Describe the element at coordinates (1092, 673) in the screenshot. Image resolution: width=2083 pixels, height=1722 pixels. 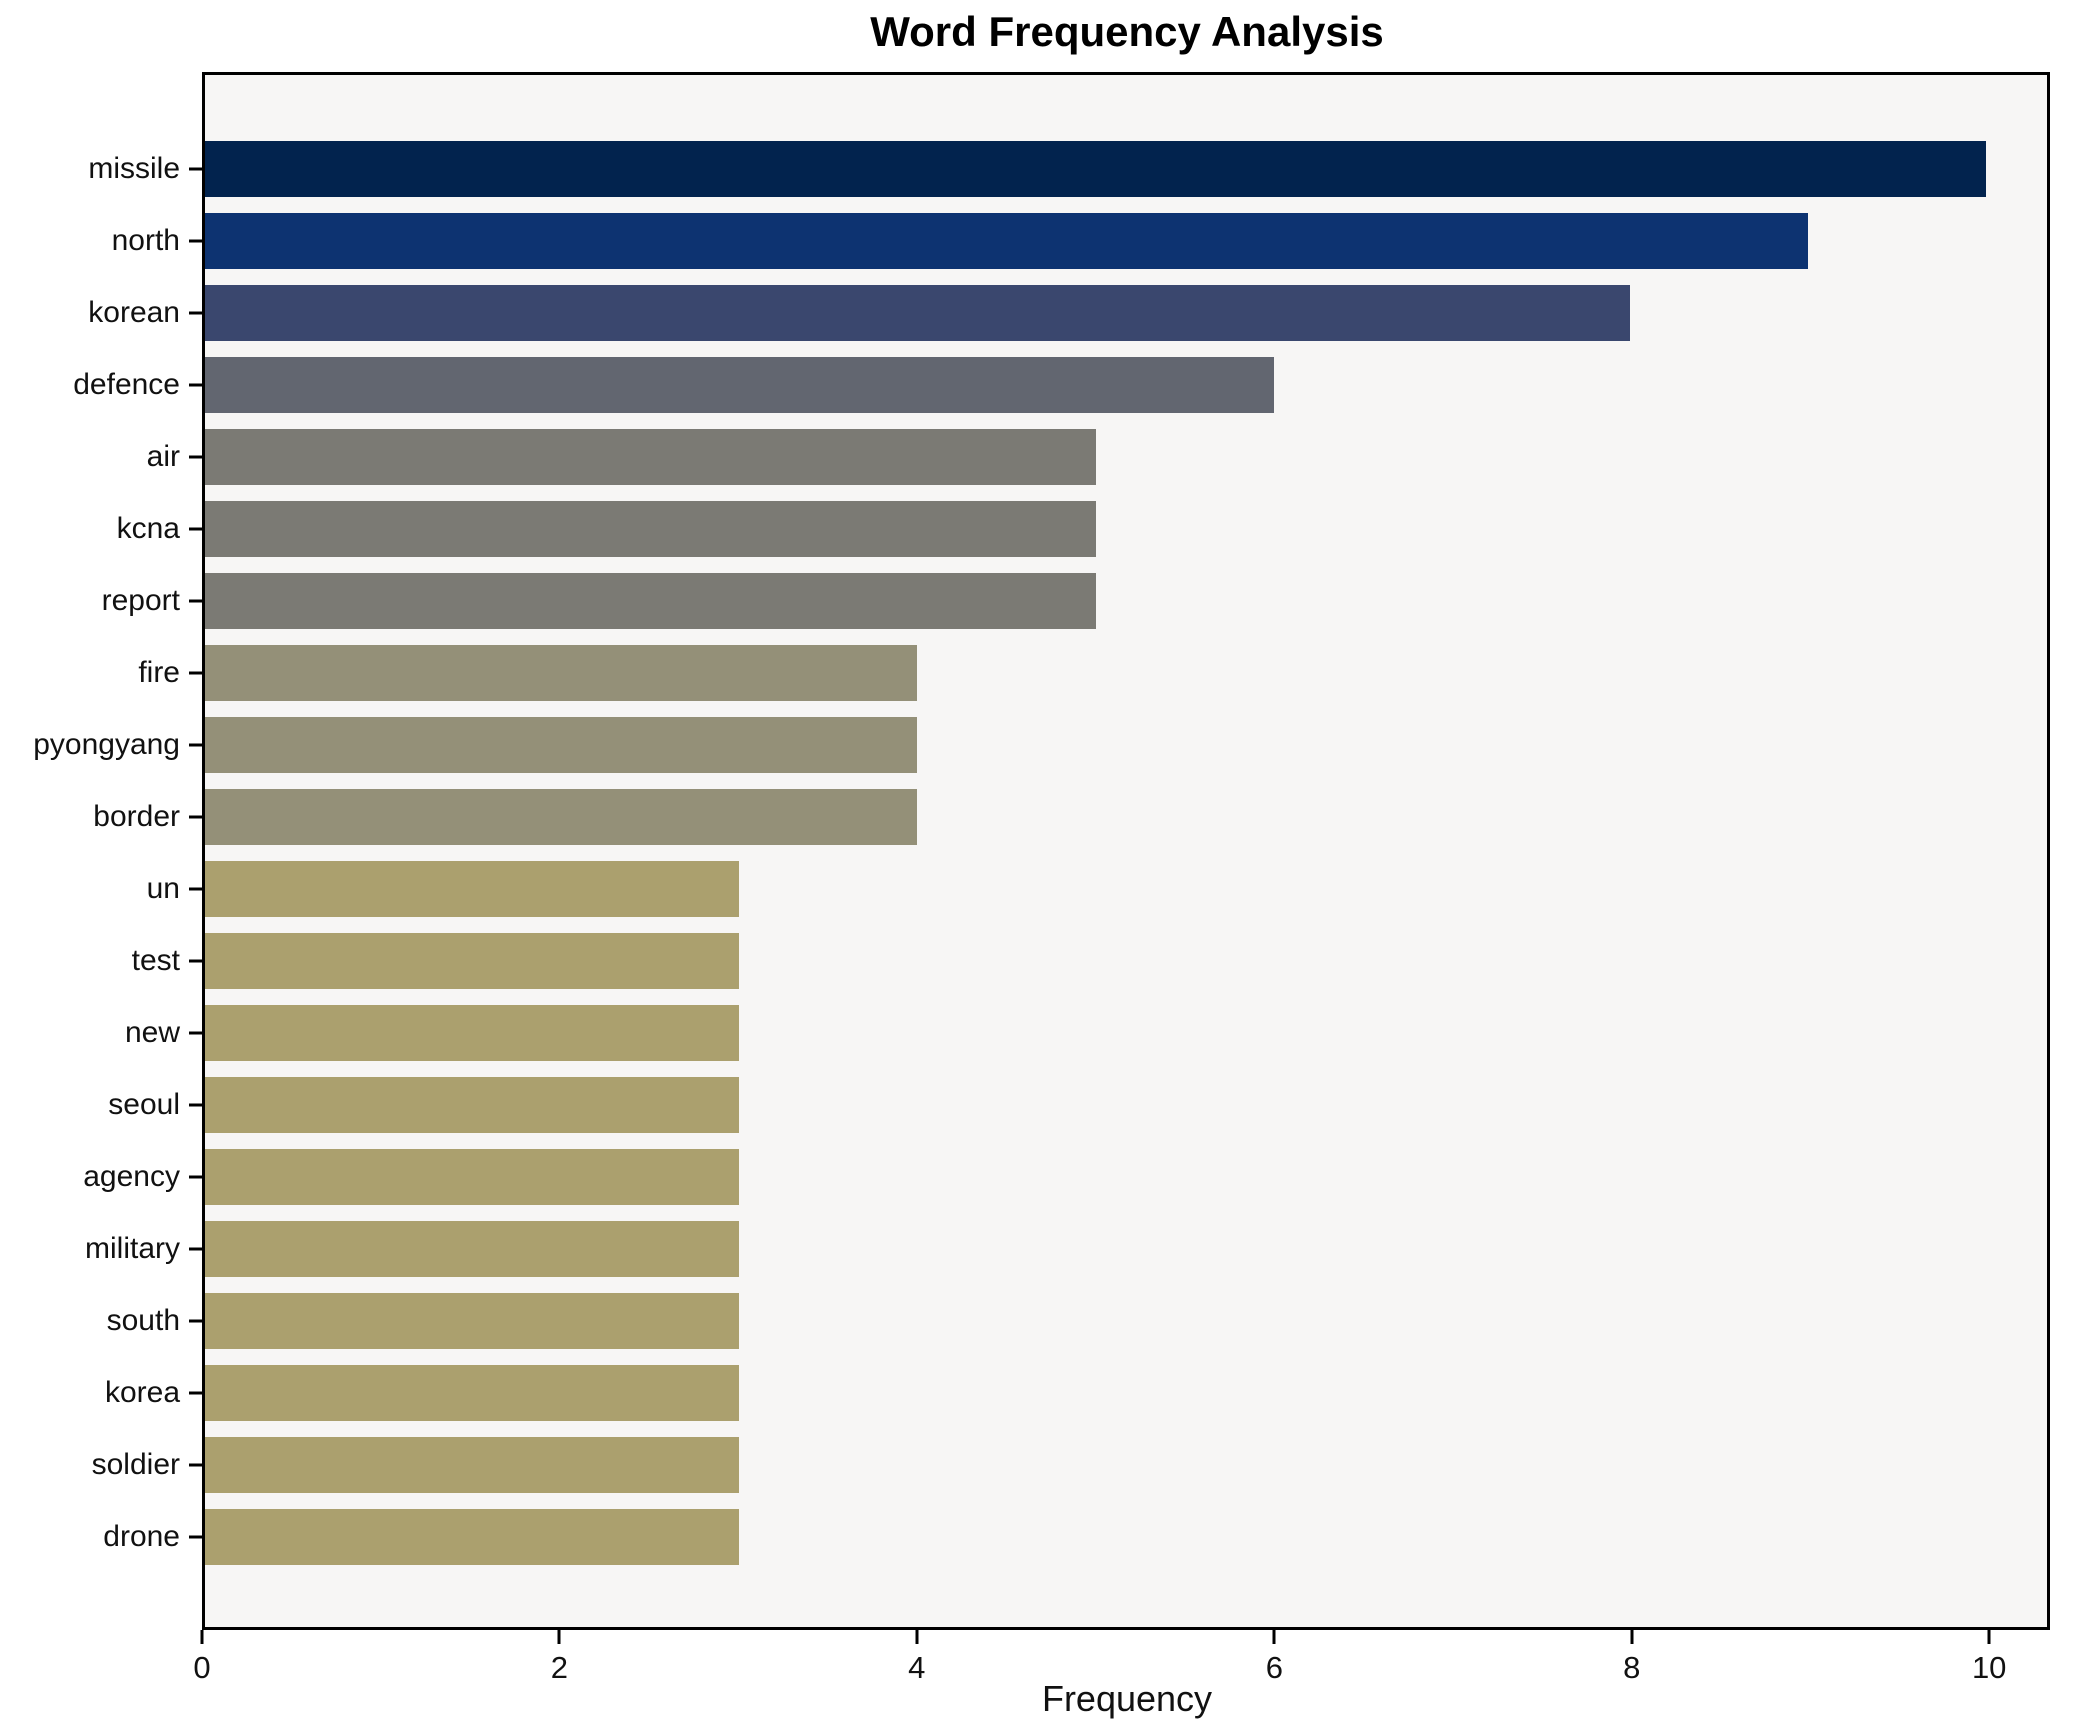
I see `bar-row-fire: fire` at that location.